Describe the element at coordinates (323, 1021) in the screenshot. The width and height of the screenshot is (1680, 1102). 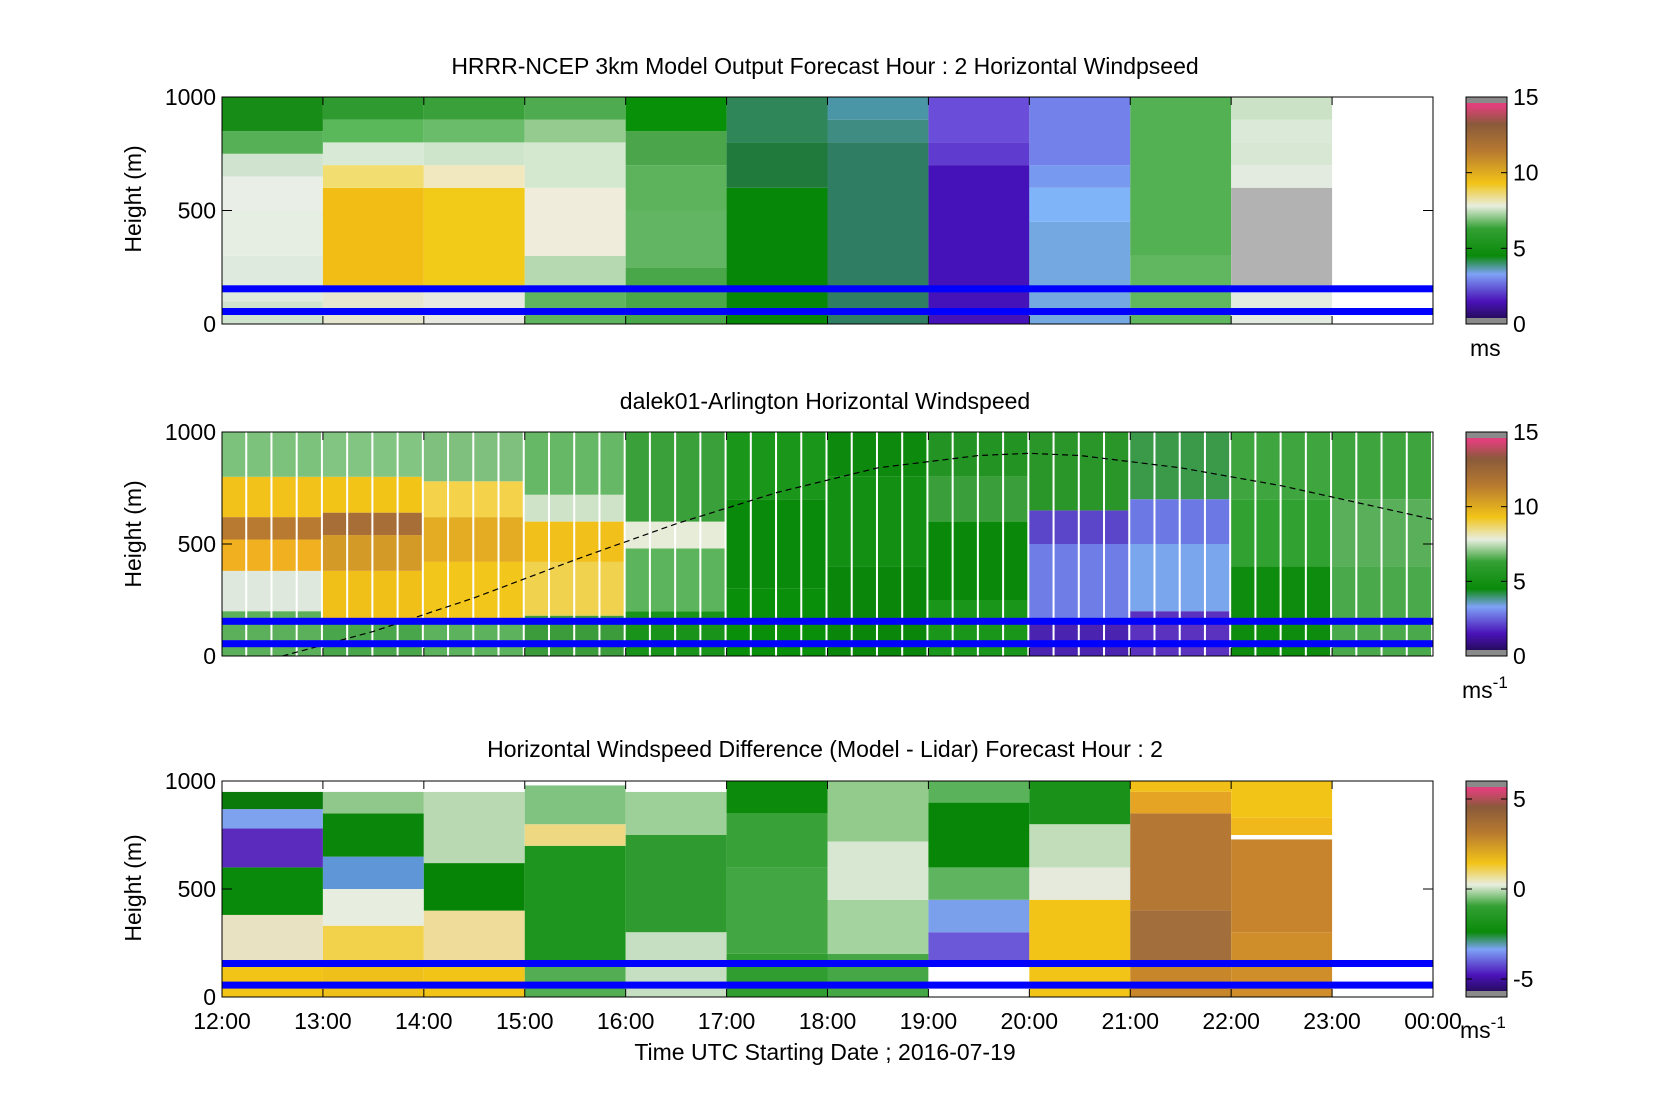
I see `x-tick-label: 13:00` at that location.